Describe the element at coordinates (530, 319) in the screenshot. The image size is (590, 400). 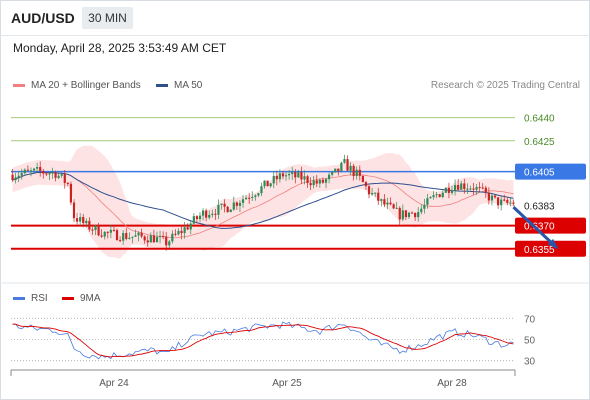
I see `rsi-tick-70: 70` at that location.